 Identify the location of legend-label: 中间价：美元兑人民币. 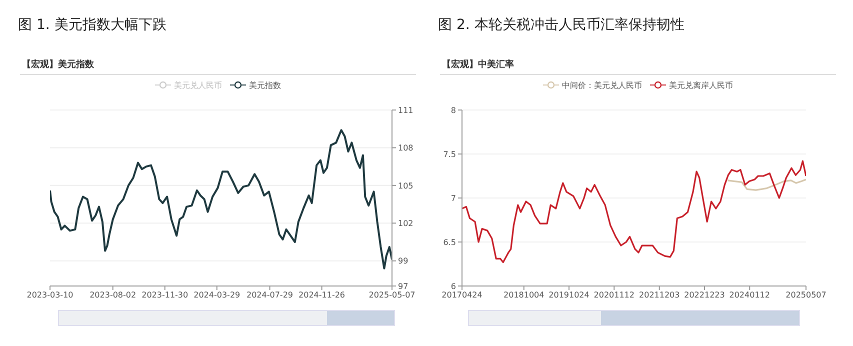
(602, 85).